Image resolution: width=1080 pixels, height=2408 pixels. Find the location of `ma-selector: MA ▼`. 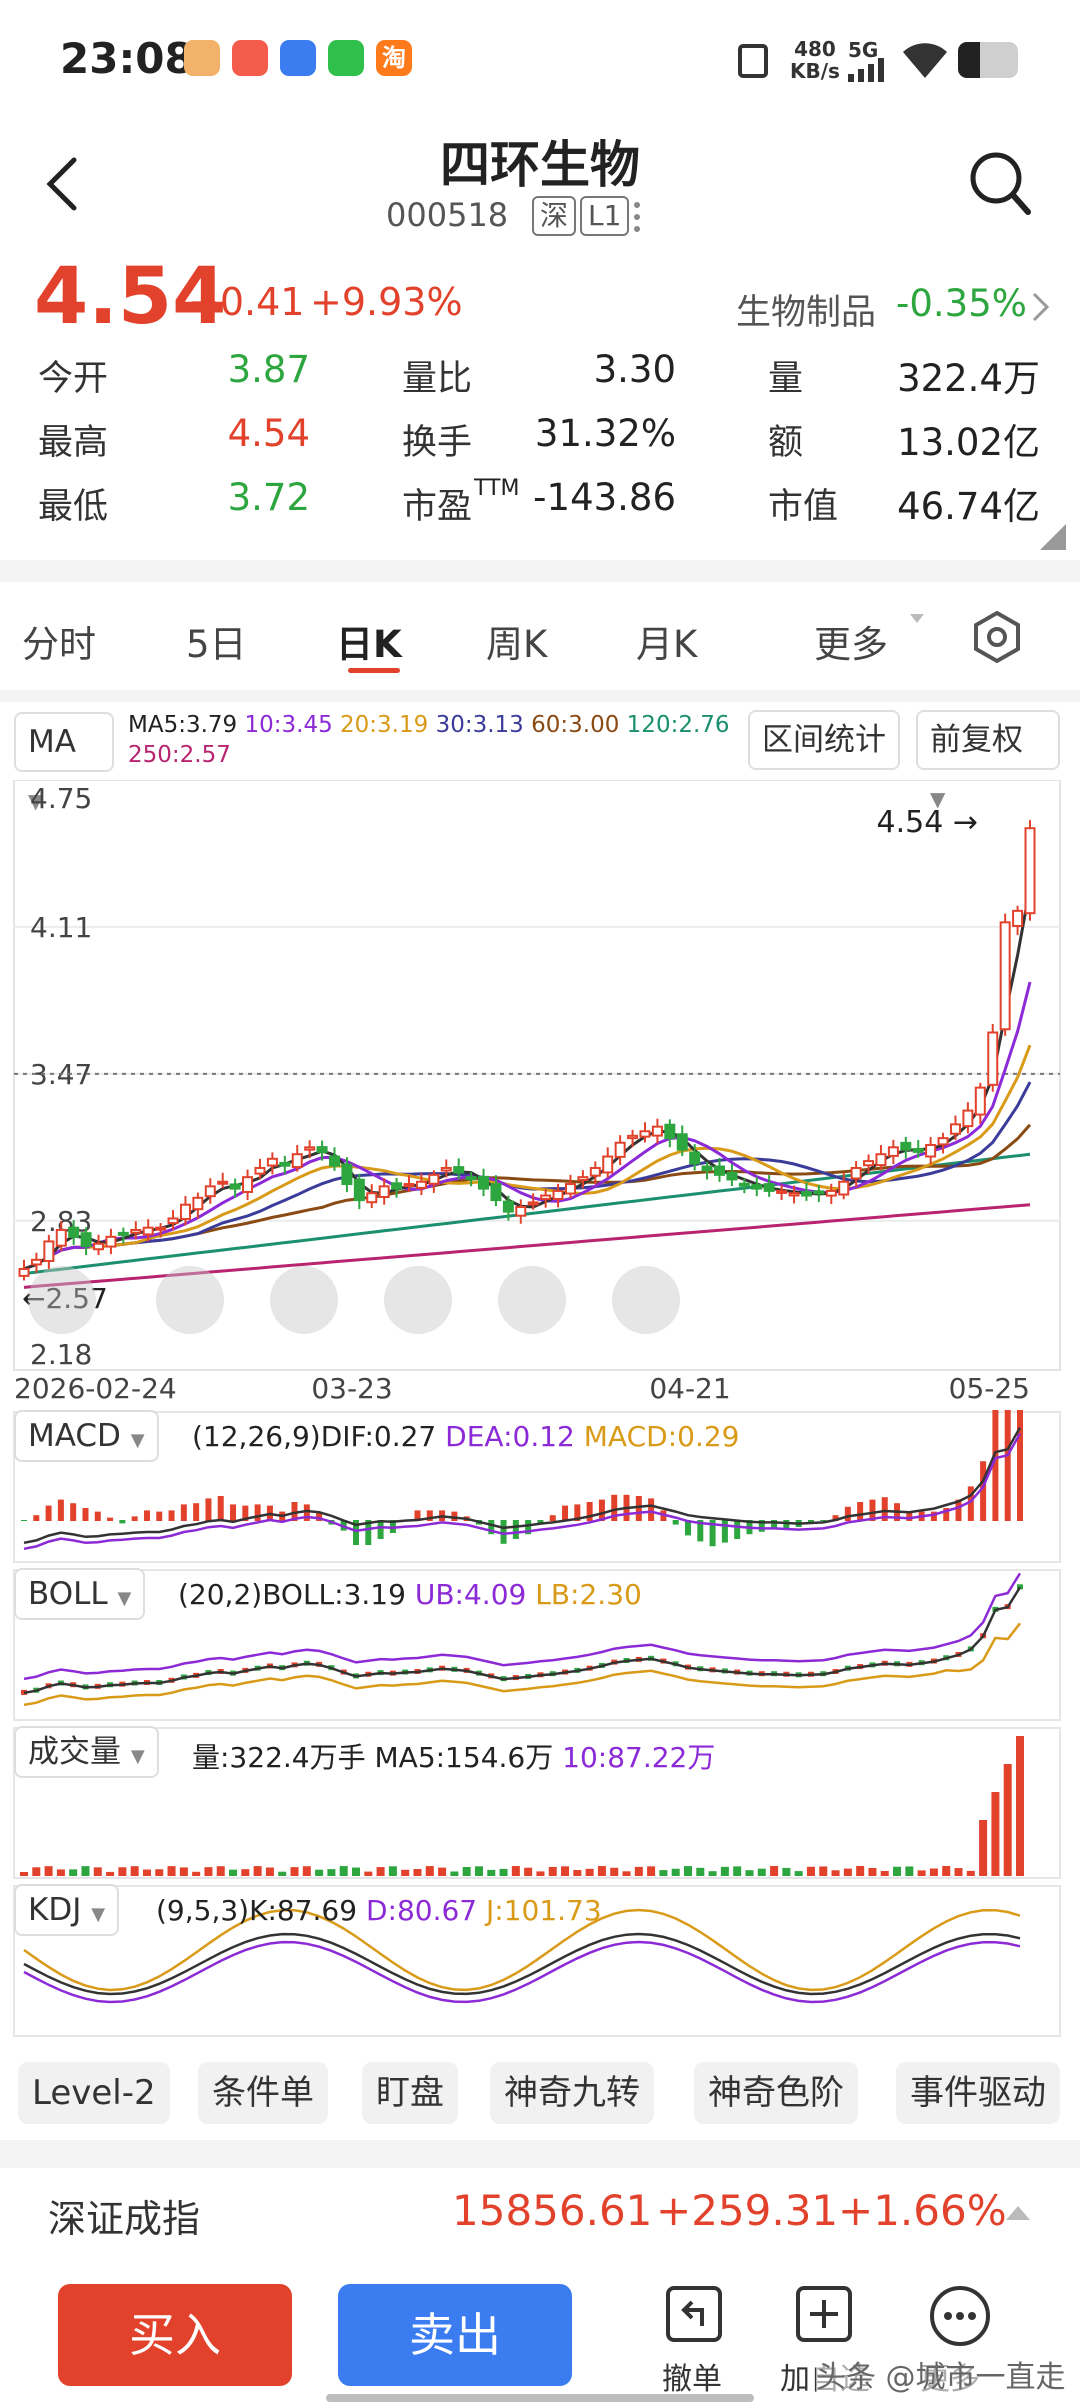

ma-selector: MA ▼ is located at coordinates (64, 762).